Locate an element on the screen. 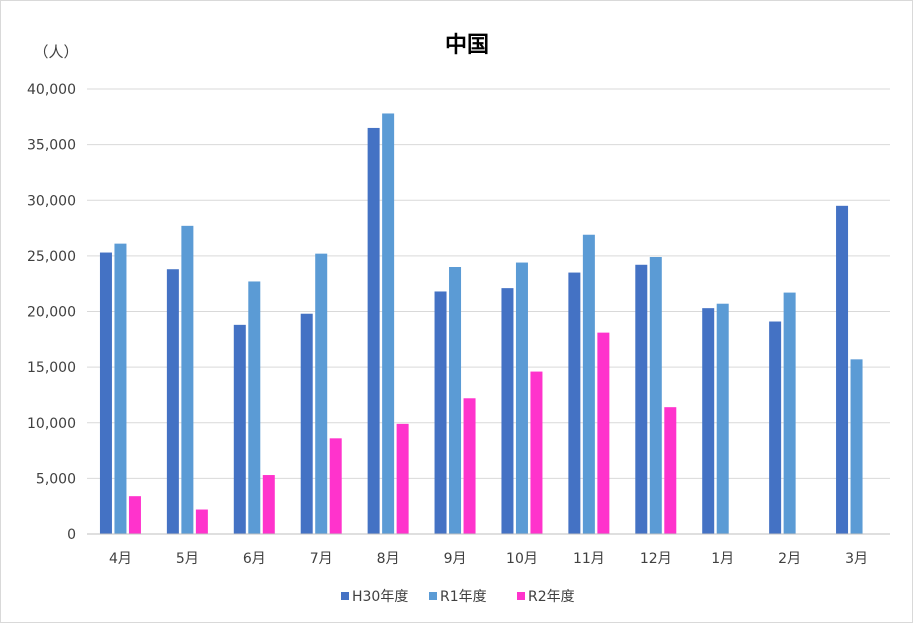 The height and width of the screenshot is (627, 913). bar-R1年度-12月 is located at coordinates (655, 395).